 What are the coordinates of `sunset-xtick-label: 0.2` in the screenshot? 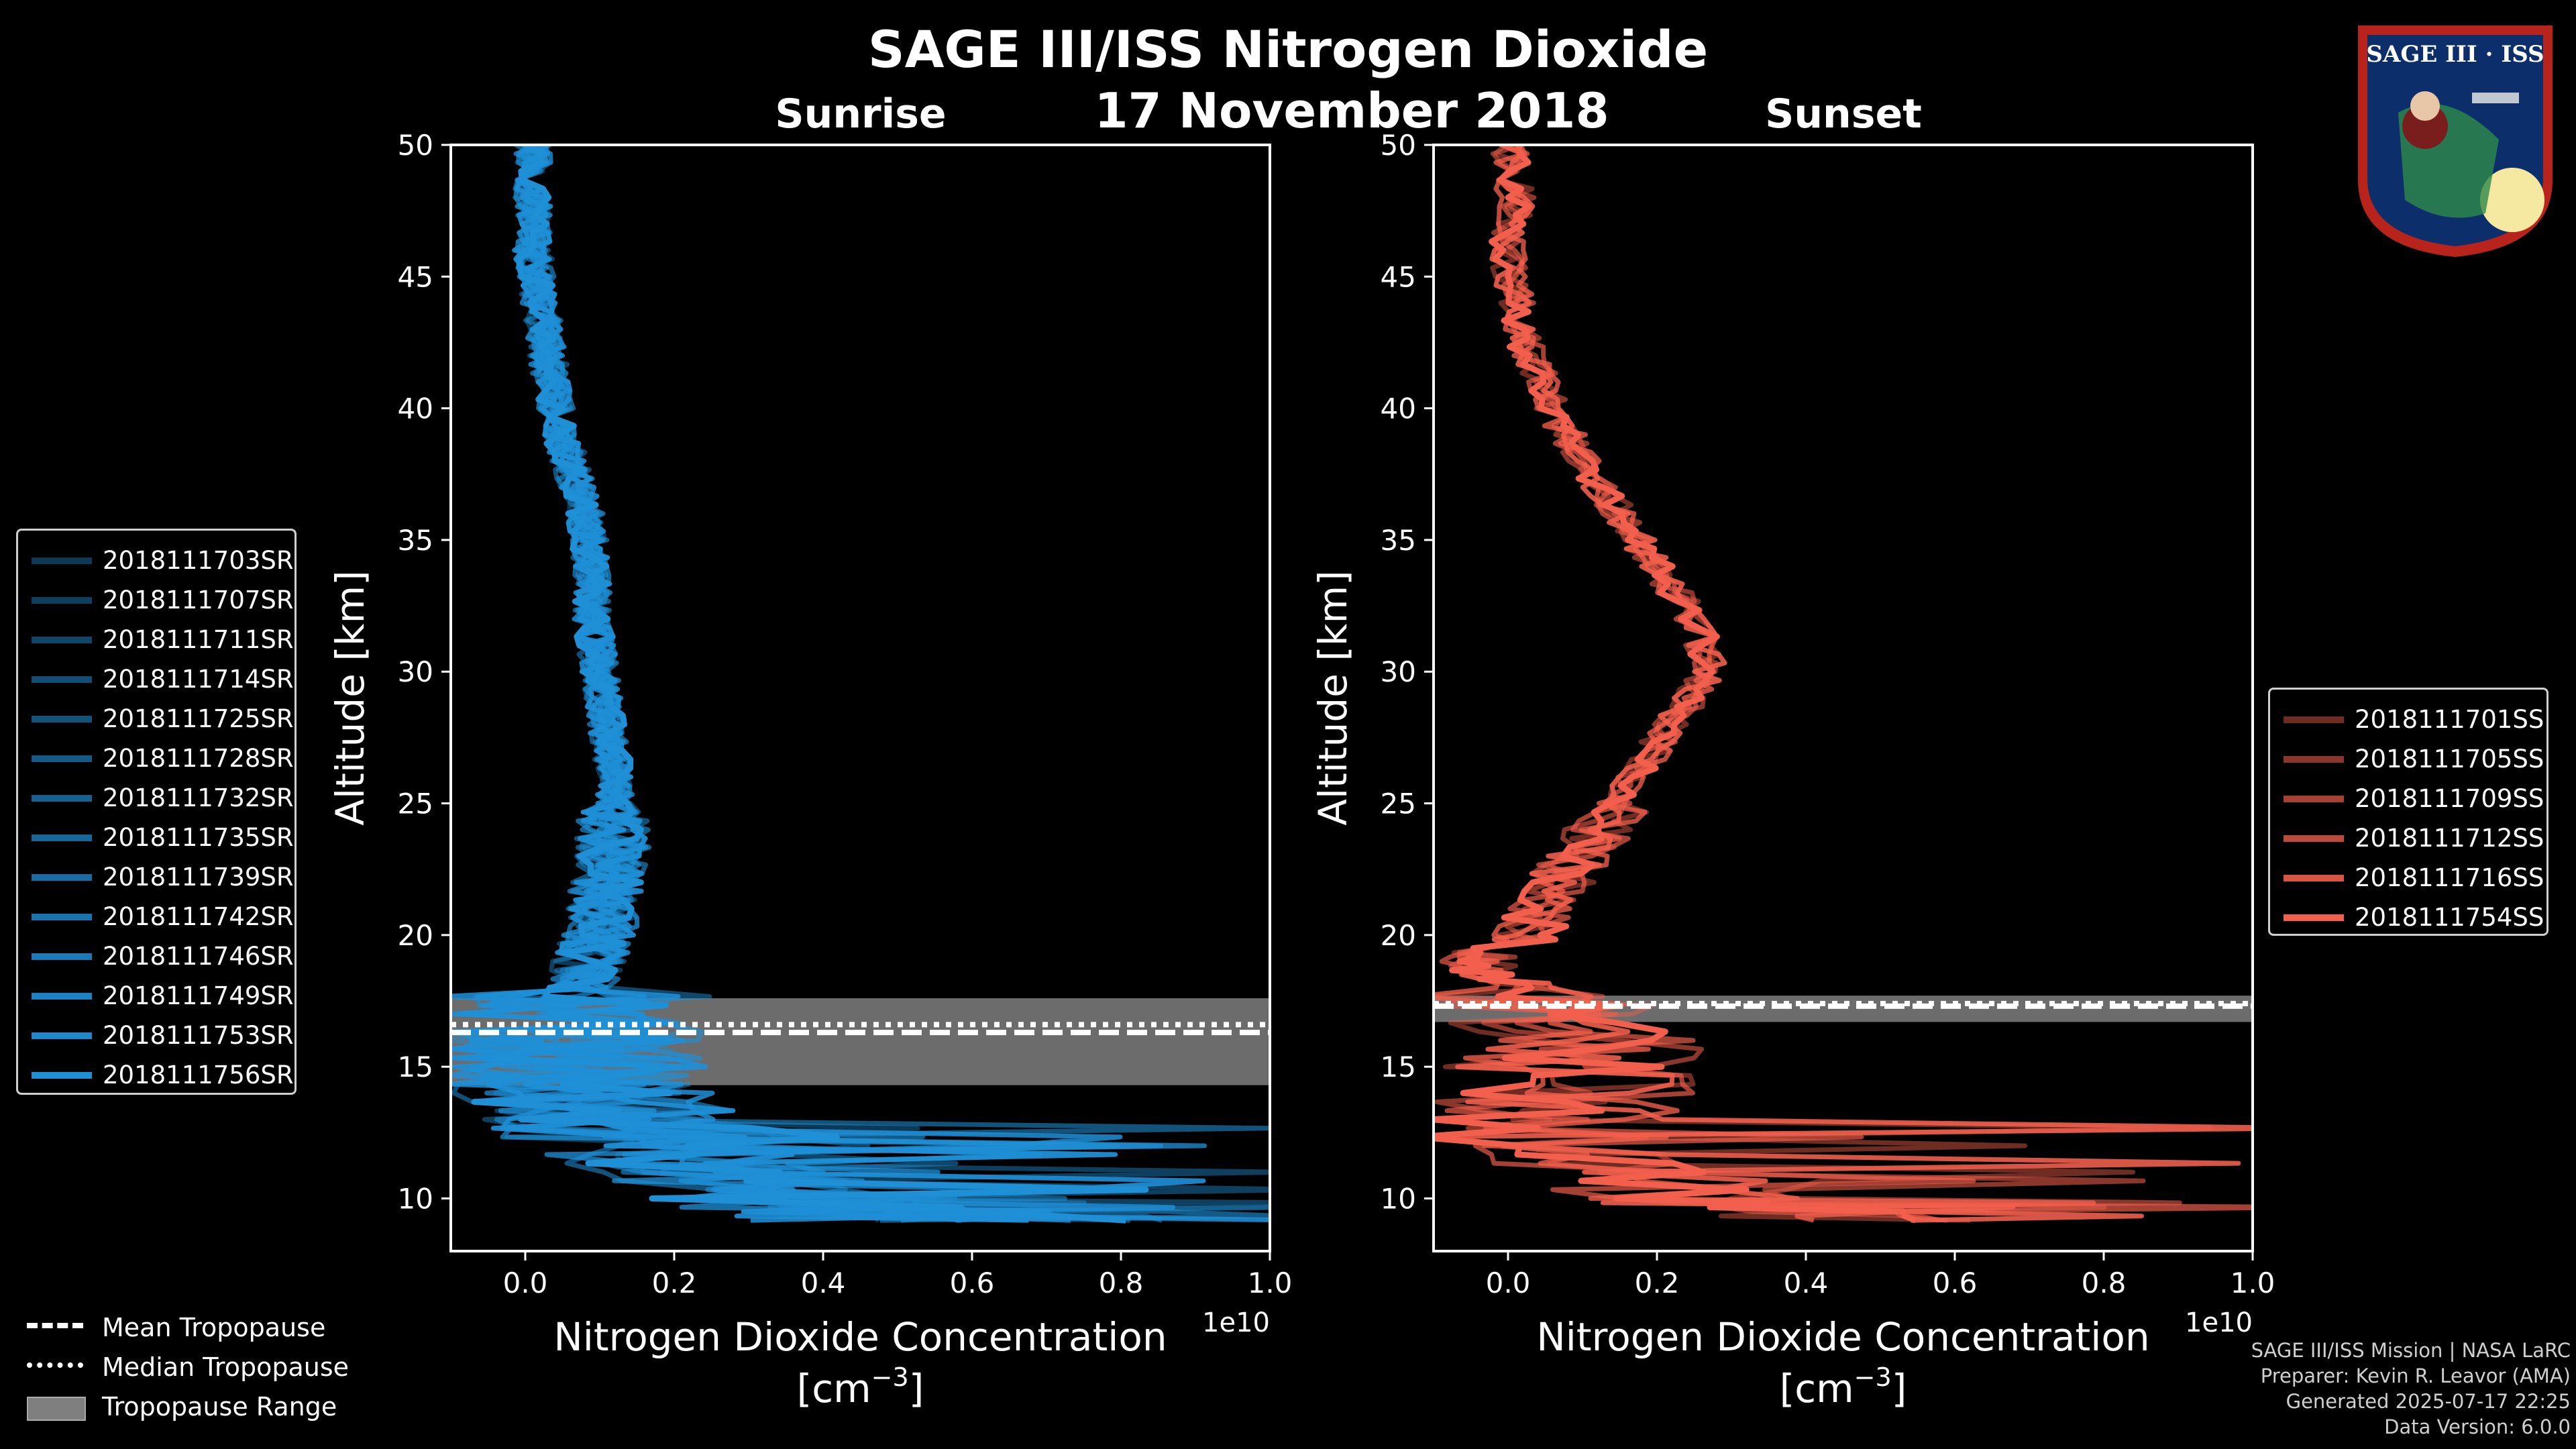 It's located at (1657, 1283).